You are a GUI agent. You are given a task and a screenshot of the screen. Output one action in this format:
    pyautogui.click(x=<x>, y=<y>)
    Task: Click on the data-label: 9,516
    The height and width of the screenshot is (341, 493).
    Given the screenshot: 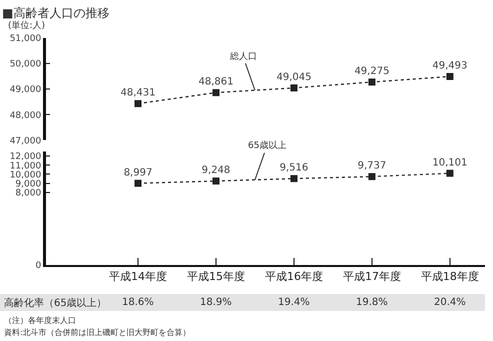 What is the action you would take?
    pyautogui.click(x=294, y=168)
    